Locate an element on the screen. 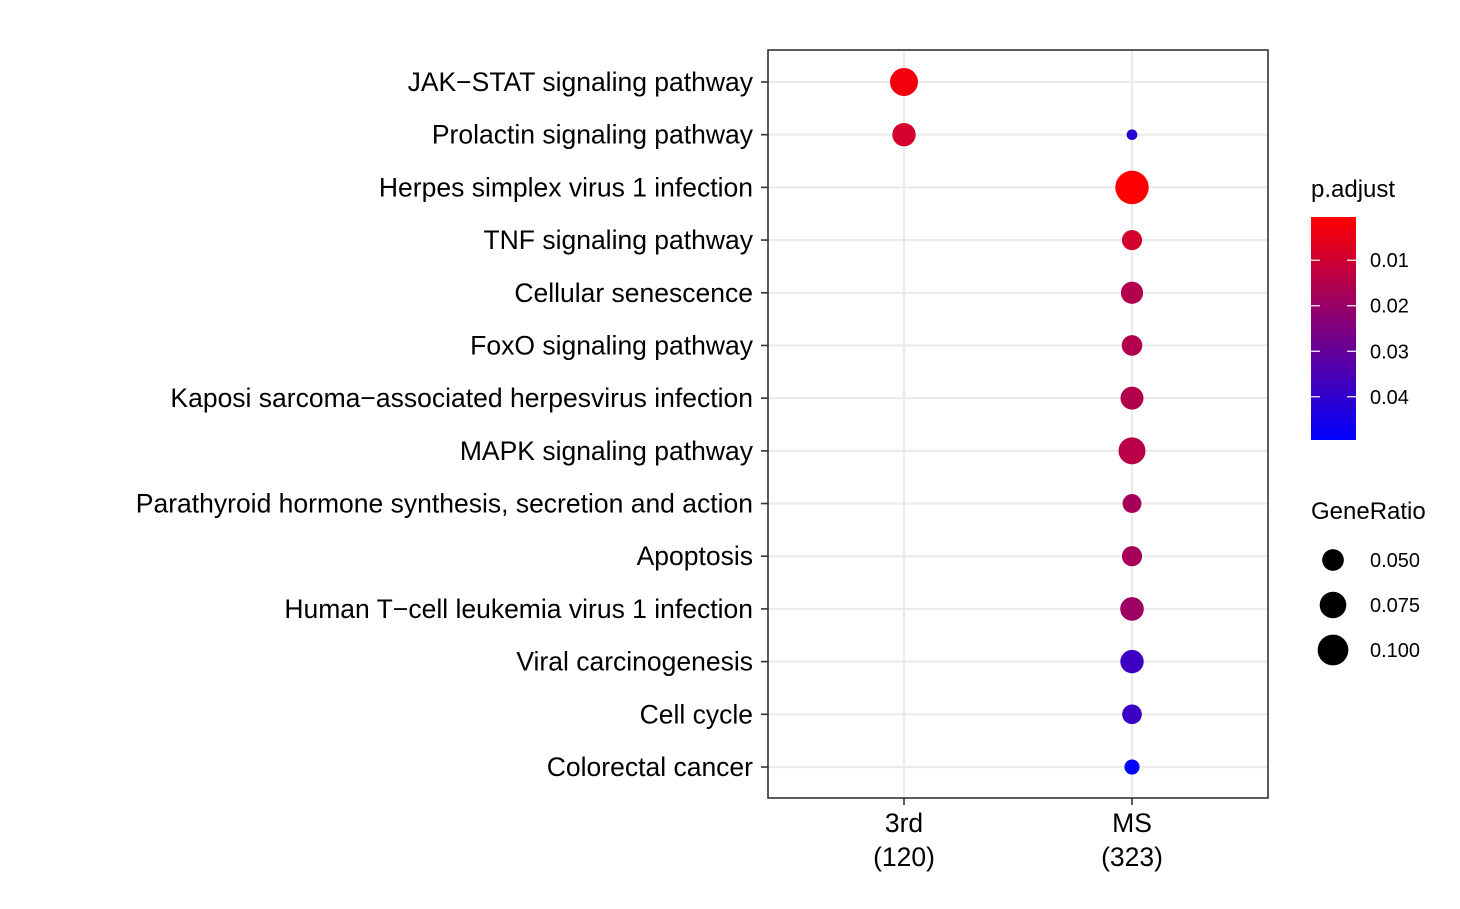  x-axis-label: 3rd is located at coordinates (904, 823).